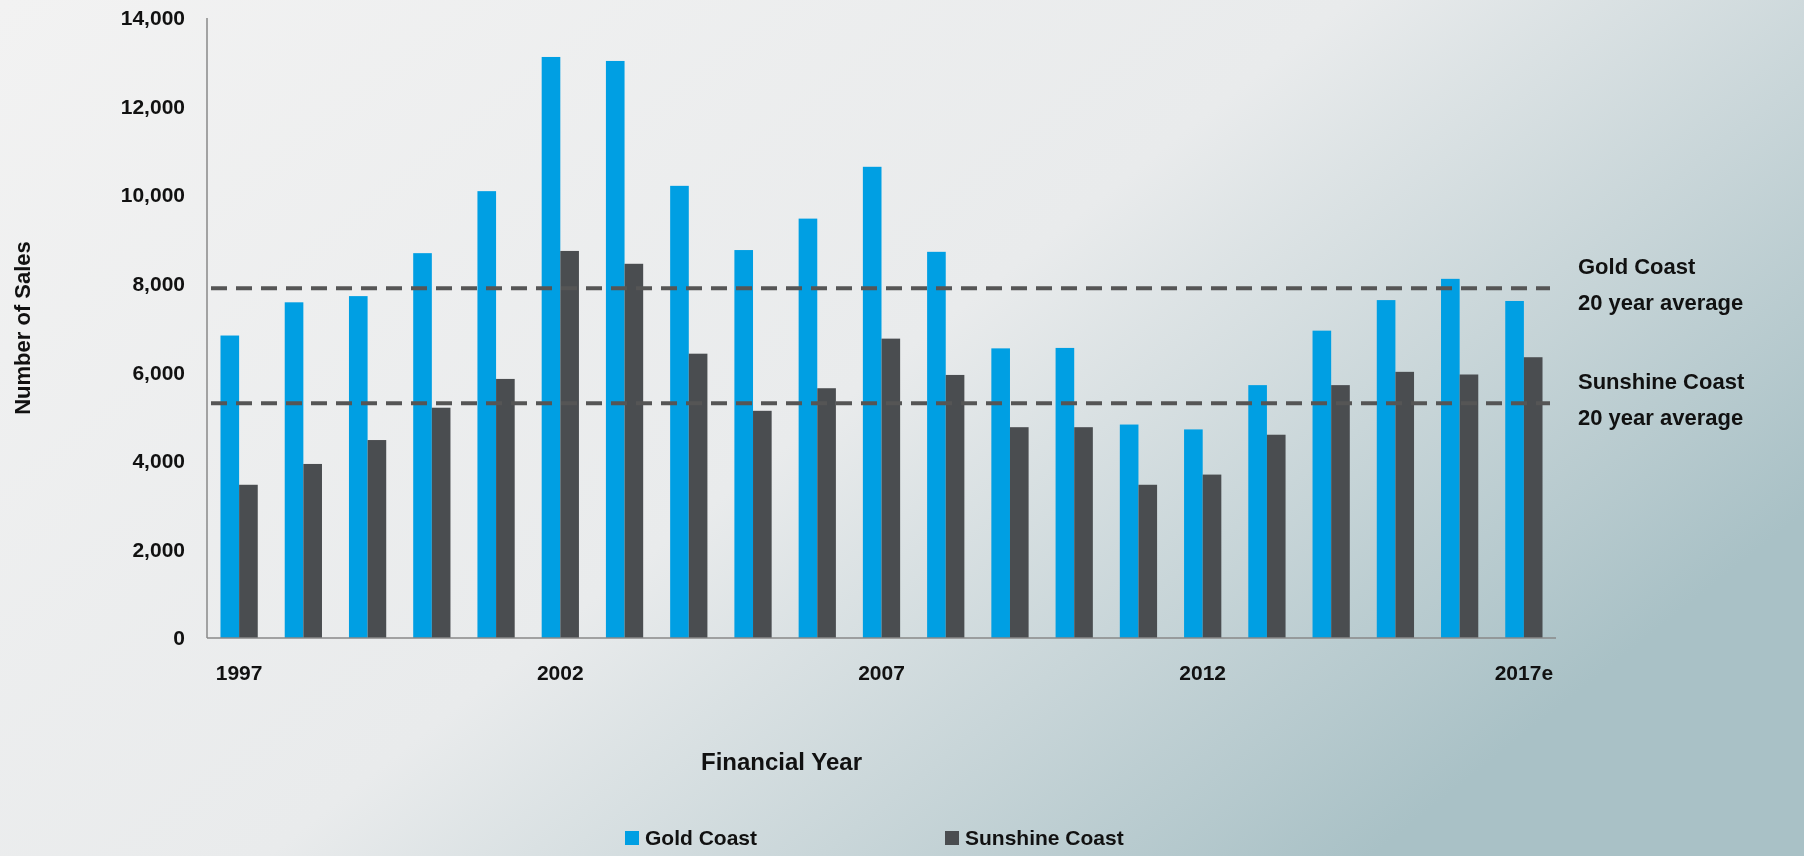 This screenshot has height=856, width=1804. What do you see at coordinates (22, 328) in the screenshot?
I see `y-axis-title: Number of Sales` at bounding box center [22, 328].